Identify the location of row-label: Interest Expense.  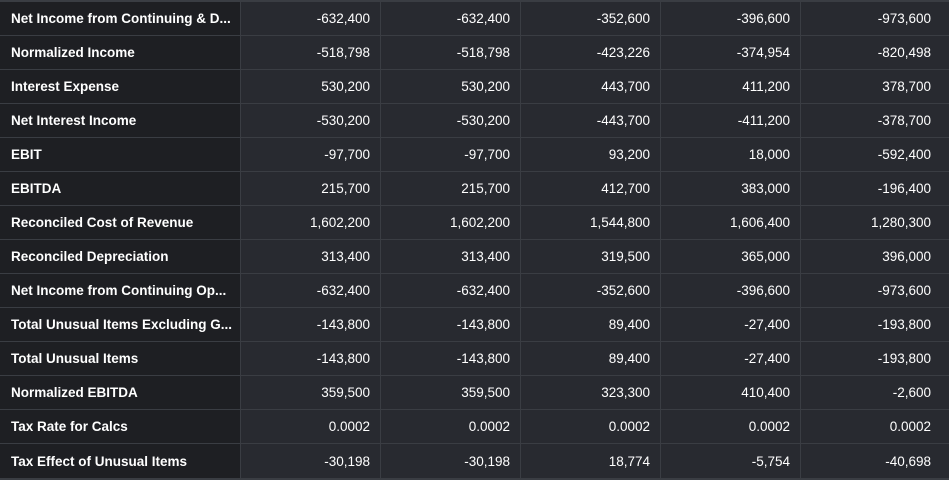
(120, 86).